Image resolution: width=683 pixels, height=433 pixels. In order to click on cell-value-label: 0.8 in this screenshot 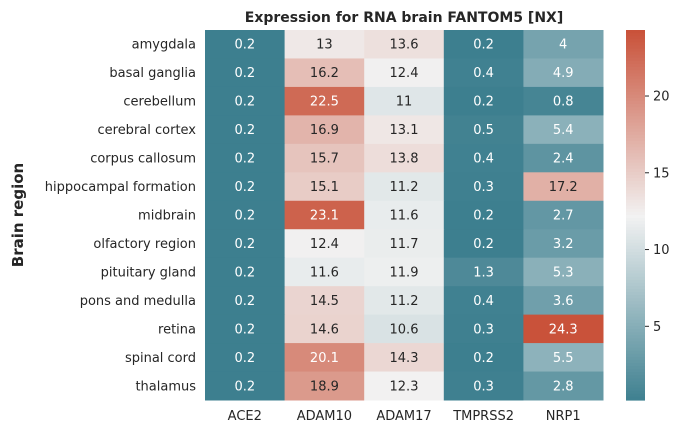, I will do `click(563, 102)`.